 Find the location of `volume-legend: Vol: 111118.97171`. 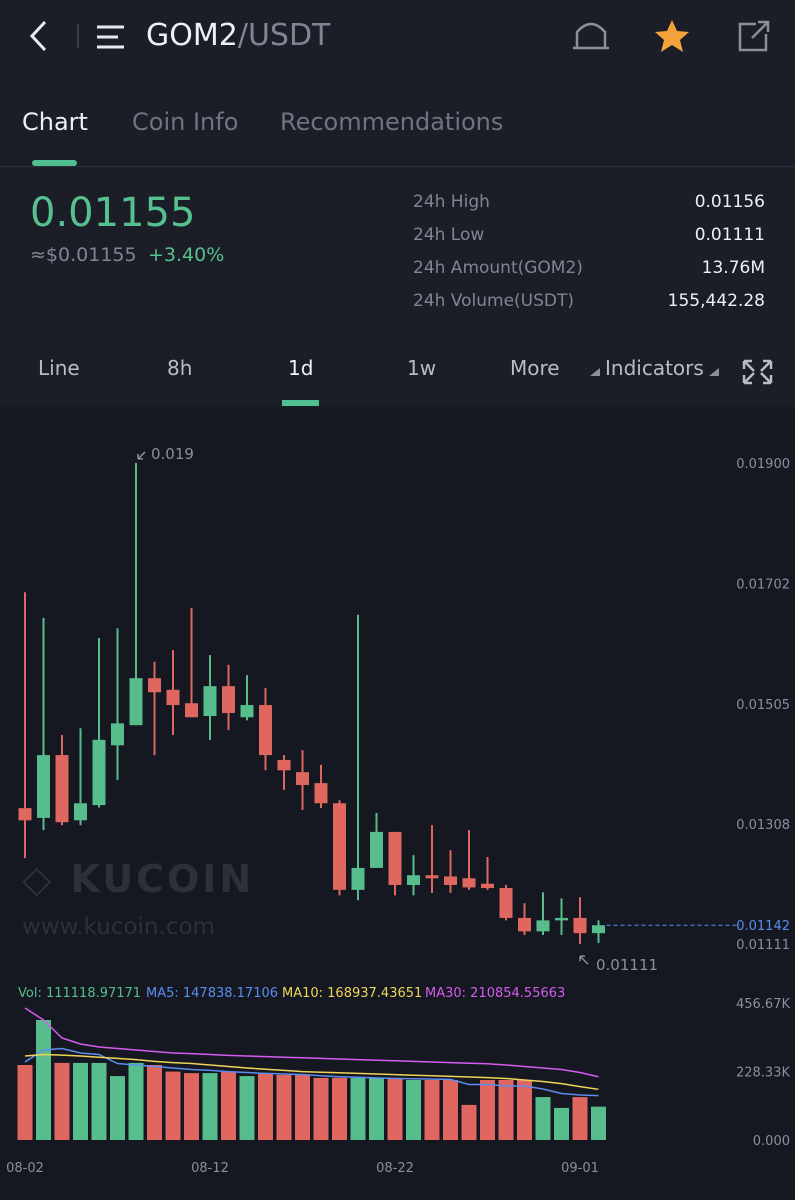

volume-legend: Vol: 111118.97171 is located at coordinates (79, 993).